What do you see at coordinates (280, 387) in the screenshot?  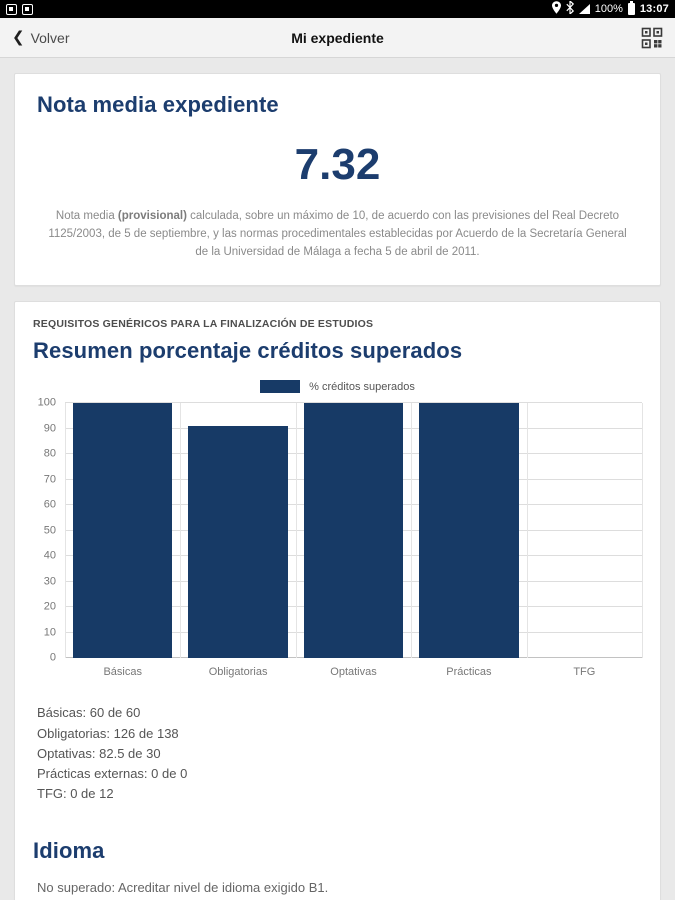 I see `legend-swatch` at bounding box center [280, 387].